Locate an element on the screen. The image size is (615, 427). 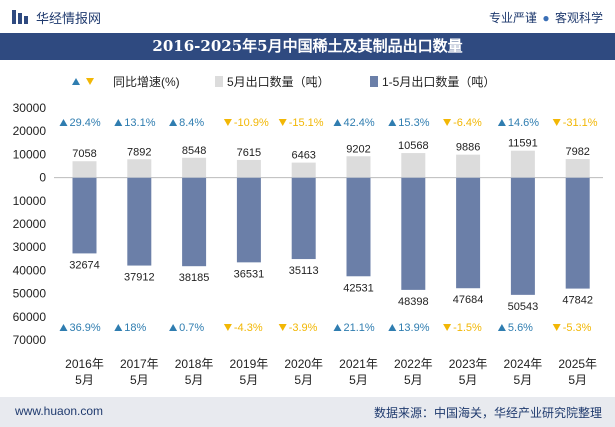
x-category-label: 2021年 5月 is located at coordinates (358, 372).